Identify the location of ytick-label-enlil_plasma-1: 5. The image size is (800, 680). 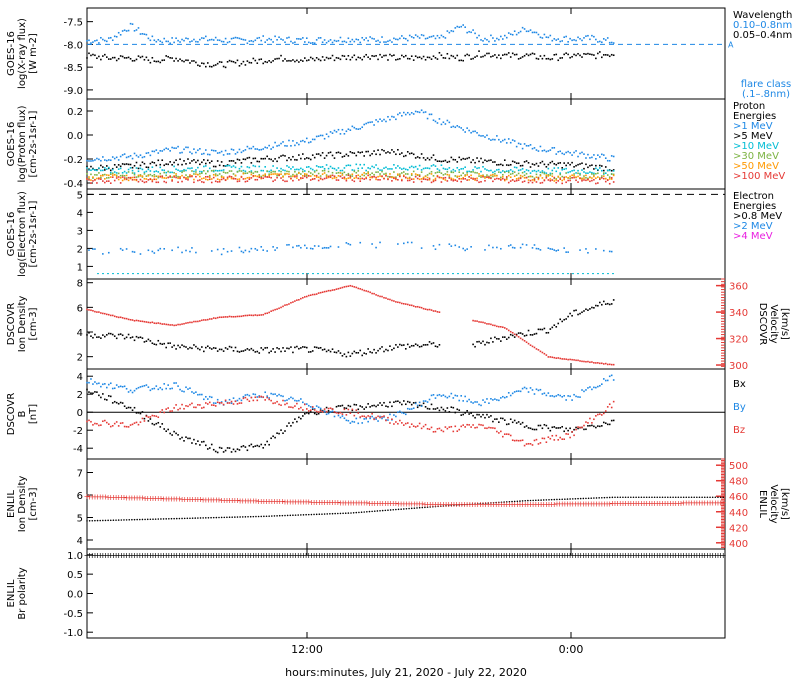
(80, 519).